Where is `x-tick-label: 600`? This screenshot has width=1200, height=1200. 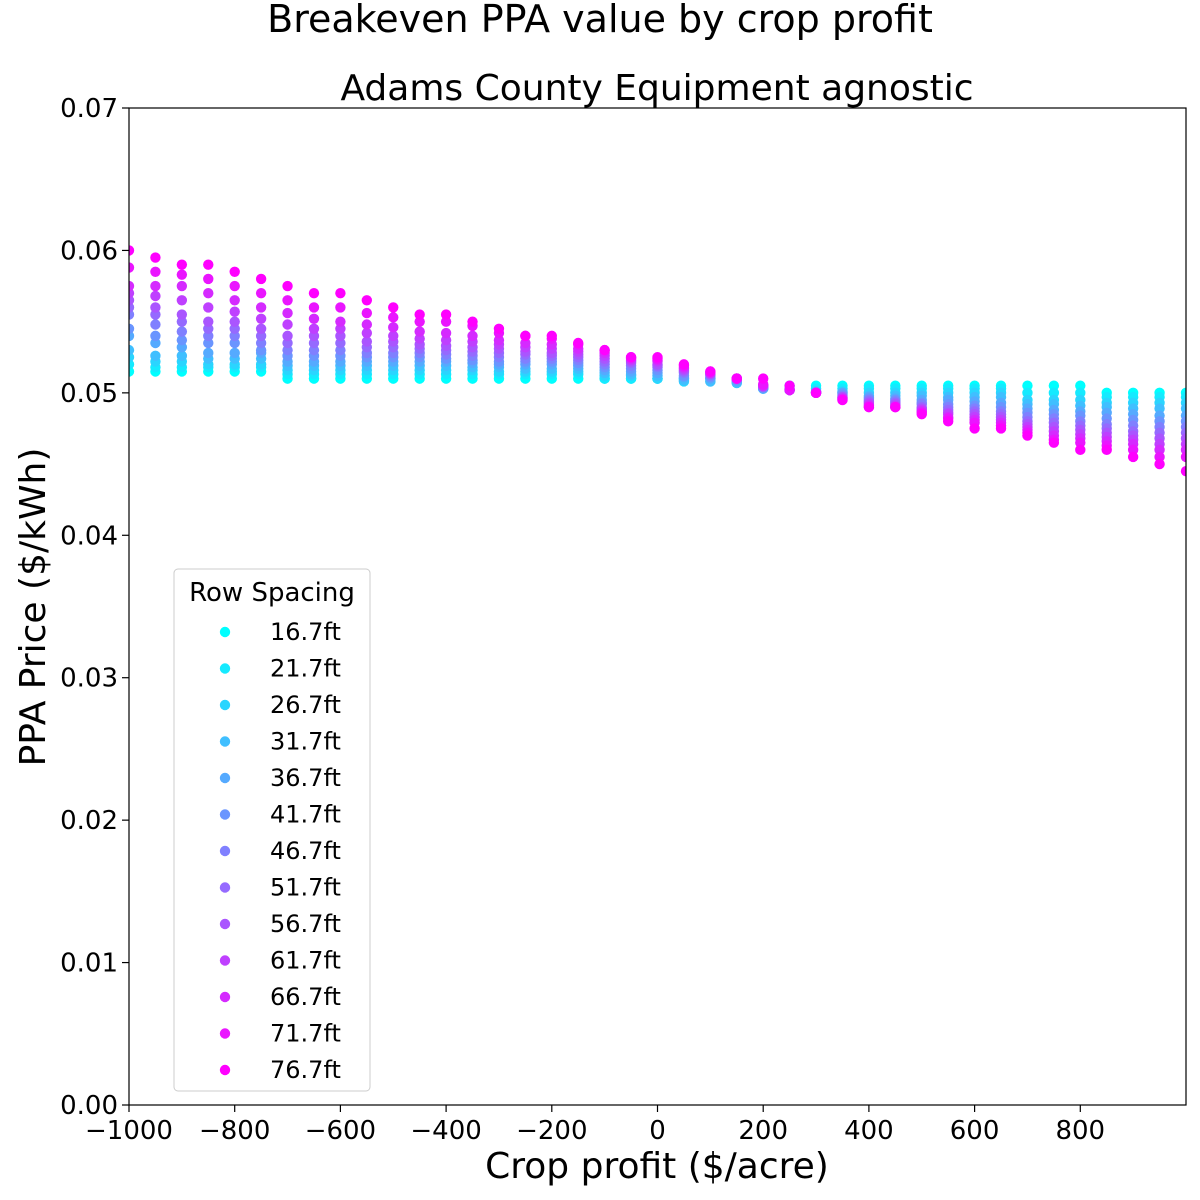
x-tick-label: 600 is located at coordinates (975, 1131).